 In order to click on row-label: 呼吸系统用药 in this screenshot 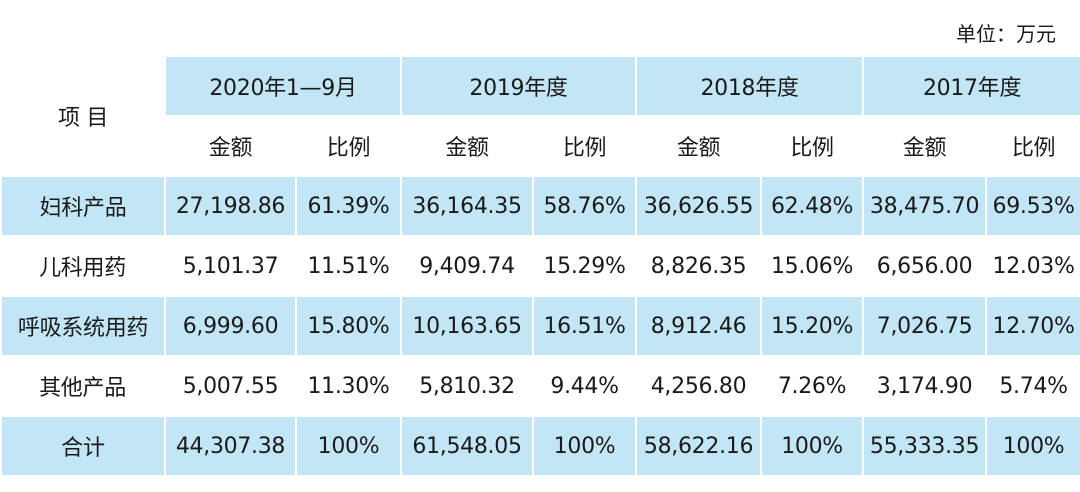, I will do `click(83, 326)`.